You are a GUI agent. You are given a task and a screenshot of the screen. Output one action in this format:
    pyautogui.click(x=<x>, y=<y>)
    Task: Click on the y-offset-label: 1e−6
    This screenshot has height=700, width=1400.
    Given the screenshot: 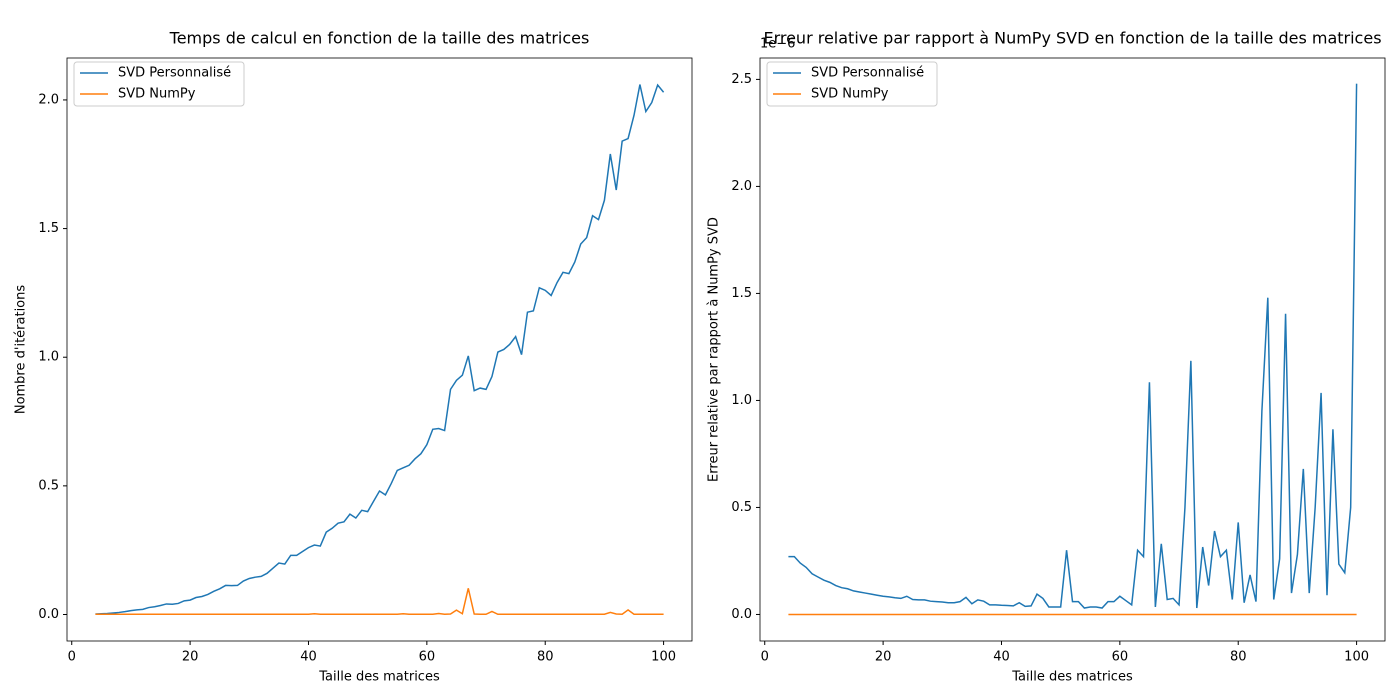 What is the action you would take?
    pyautogui.click(x=777, y=44)
    